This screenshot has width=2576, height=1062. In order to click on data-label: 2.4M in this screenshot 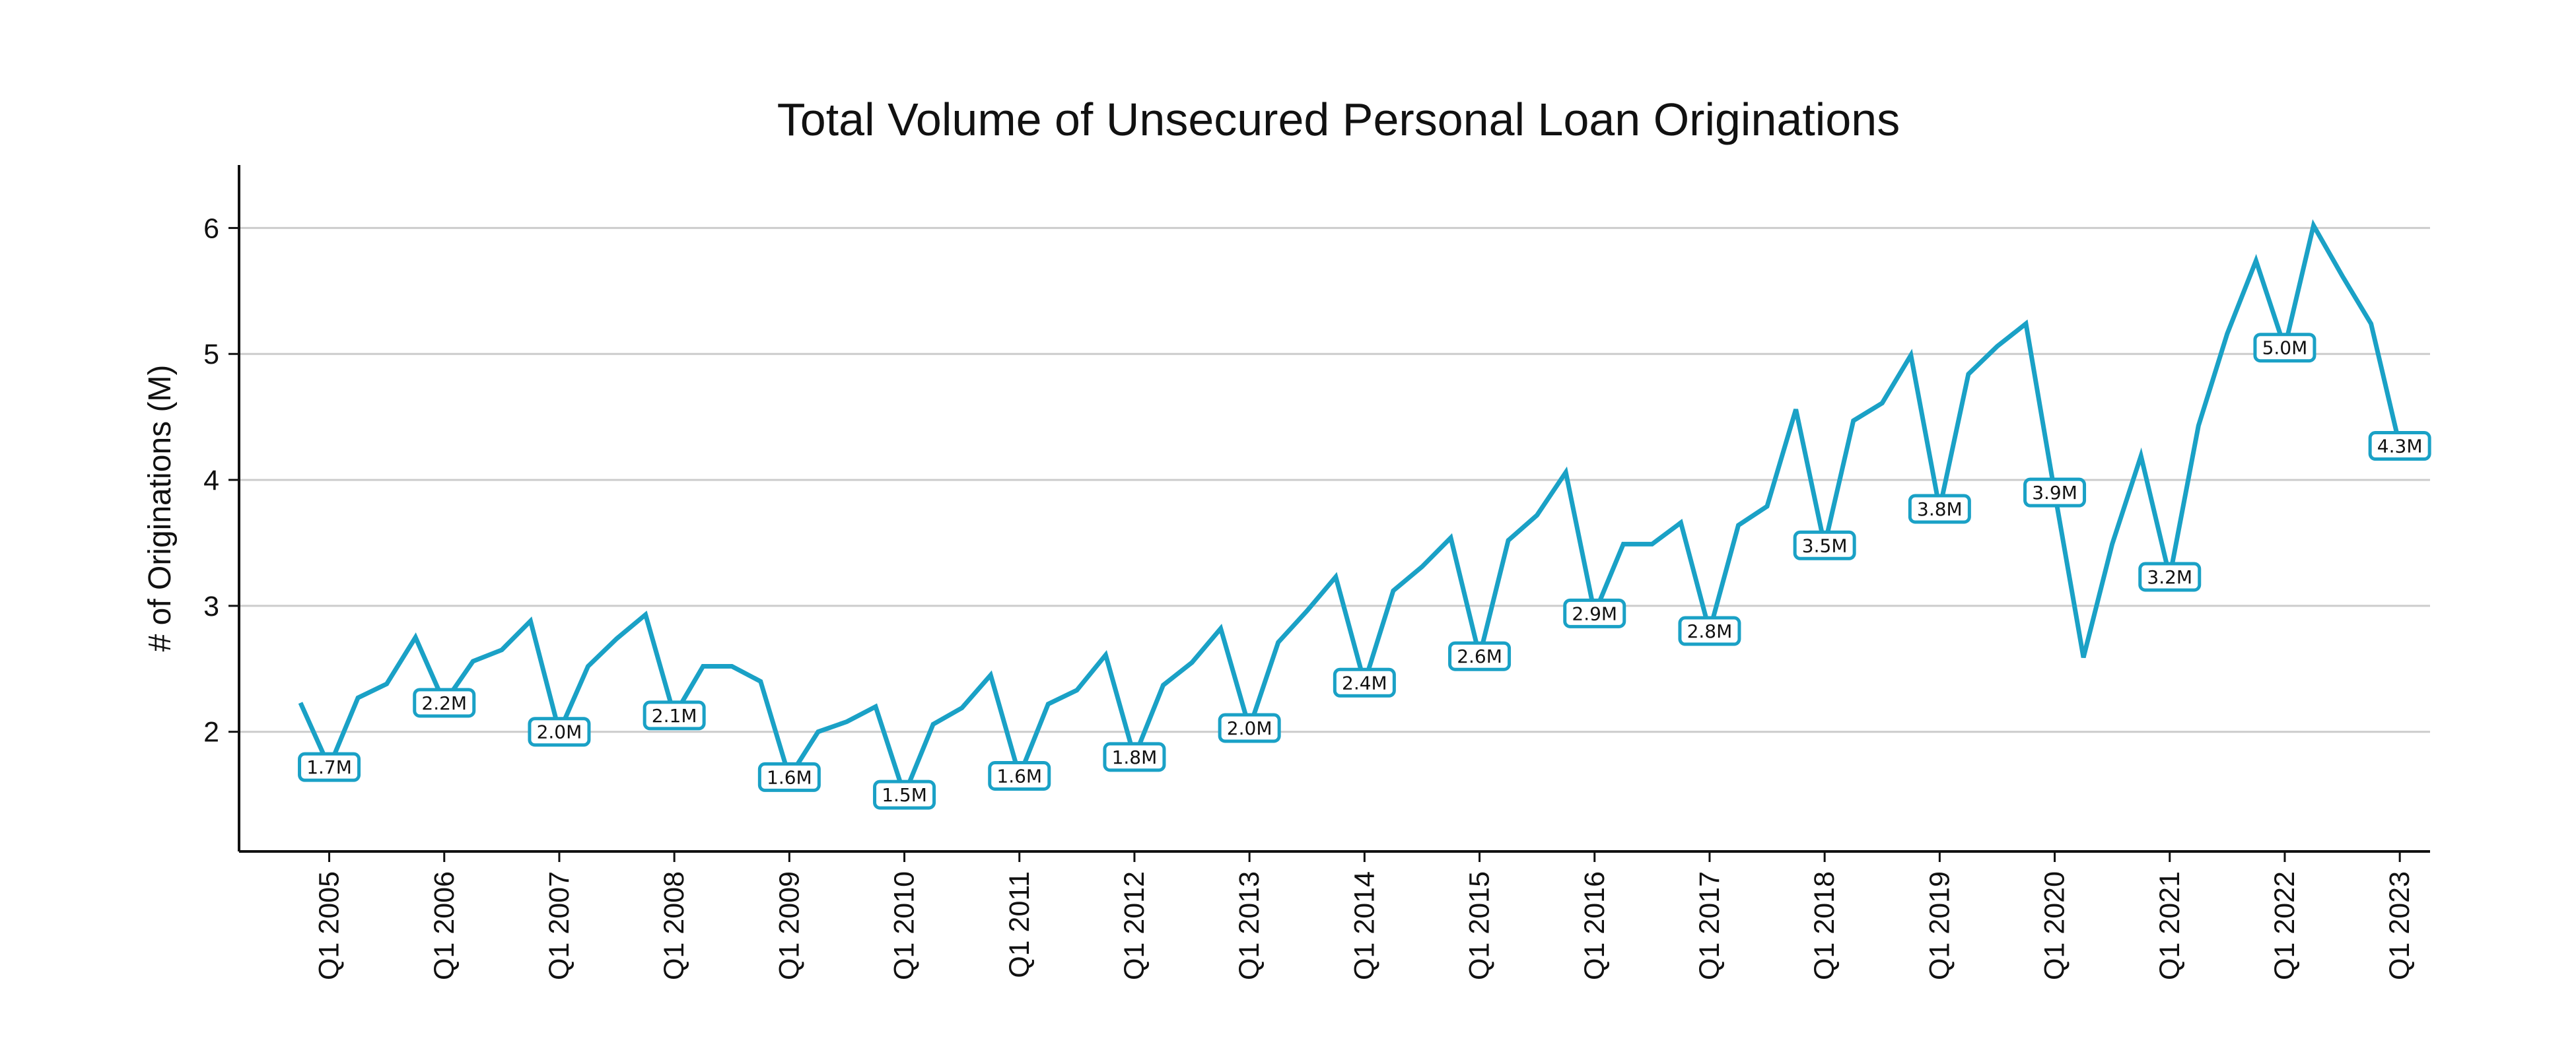, I will do `click(1365, 682)`.